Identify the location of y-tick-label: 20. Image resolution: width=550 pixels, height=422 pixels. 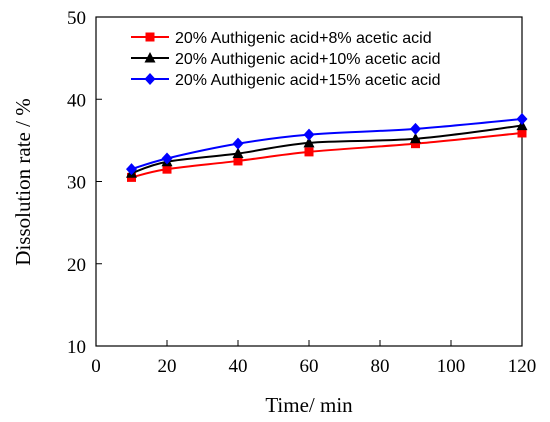
(76, 265).